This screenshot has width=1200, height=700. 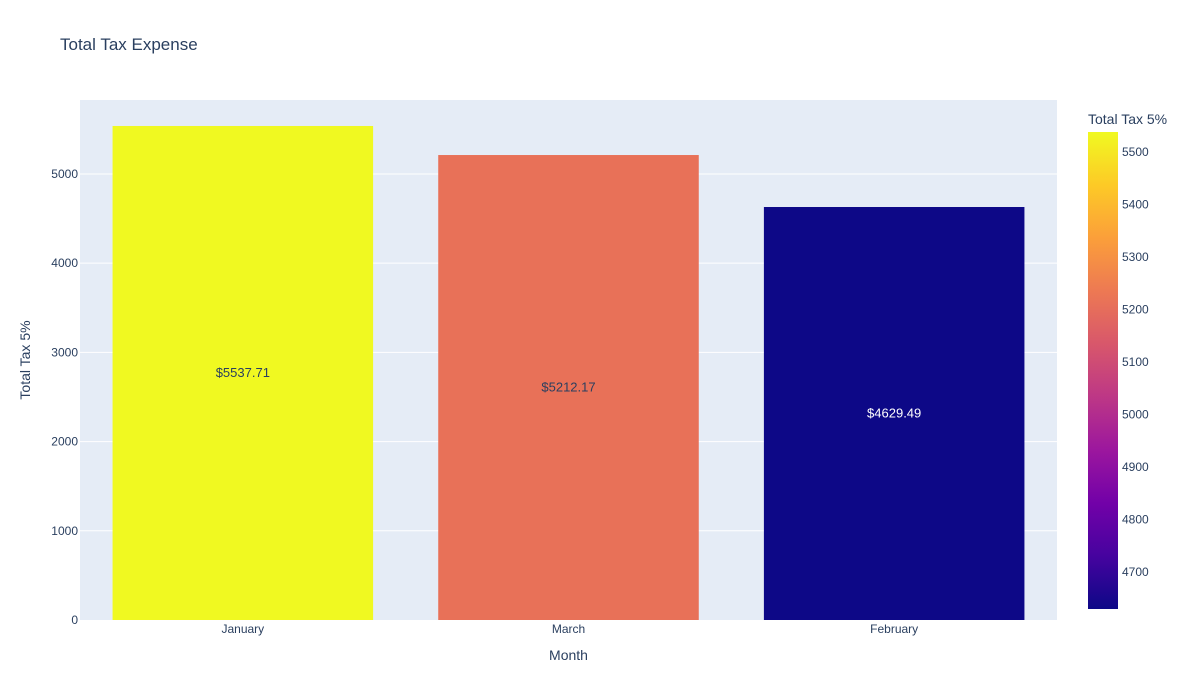 I want to click on colorbar-tick-label: 5100, so click(x=1135, y=362).